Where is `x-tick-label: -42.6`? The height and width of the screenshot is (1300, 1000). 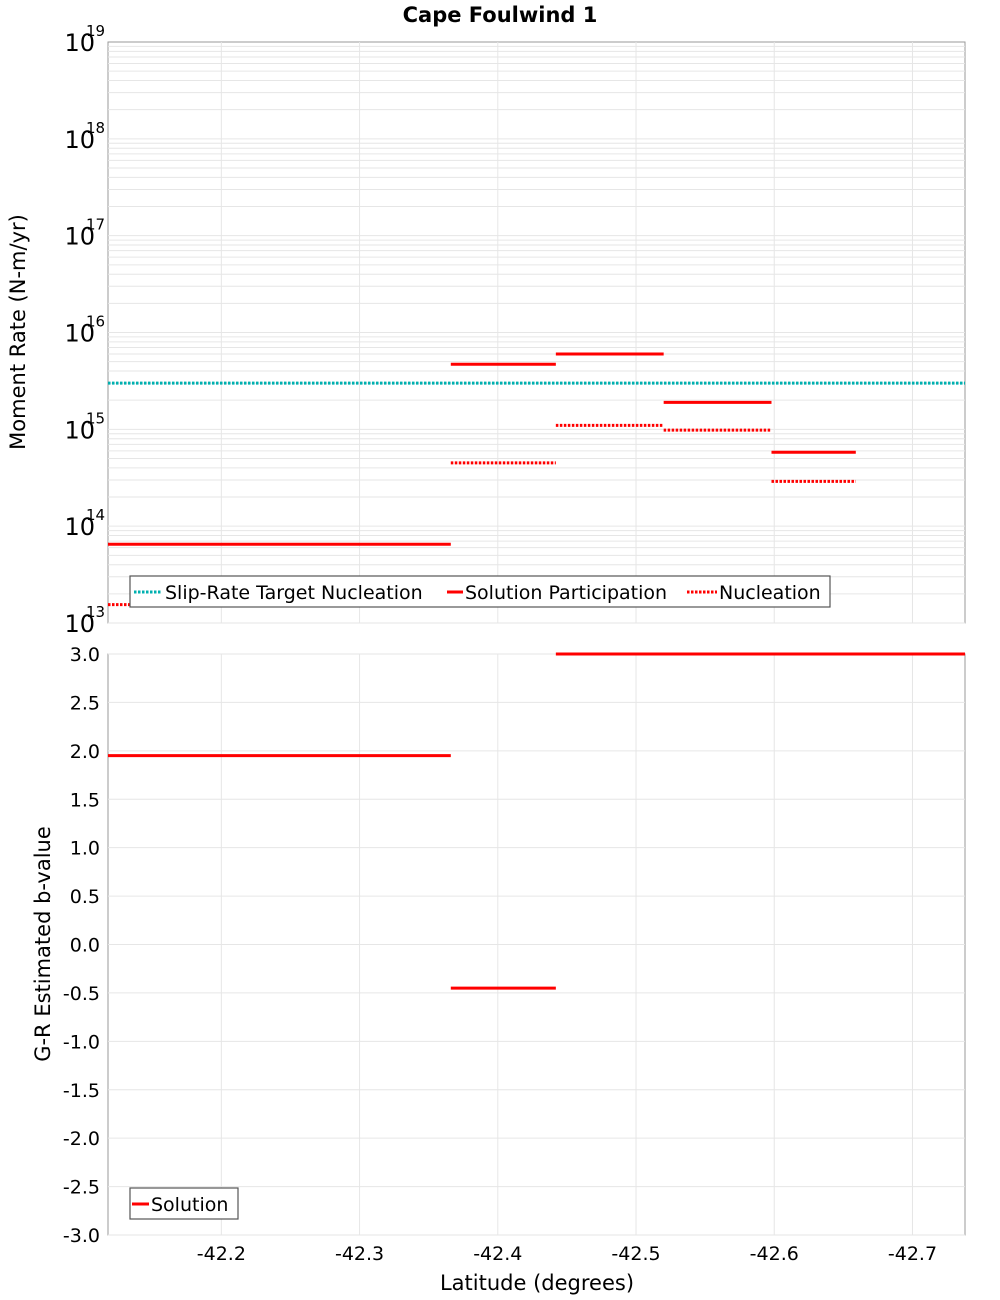
x-tick-label: -42.6 is located at coordinates (774, 1254).